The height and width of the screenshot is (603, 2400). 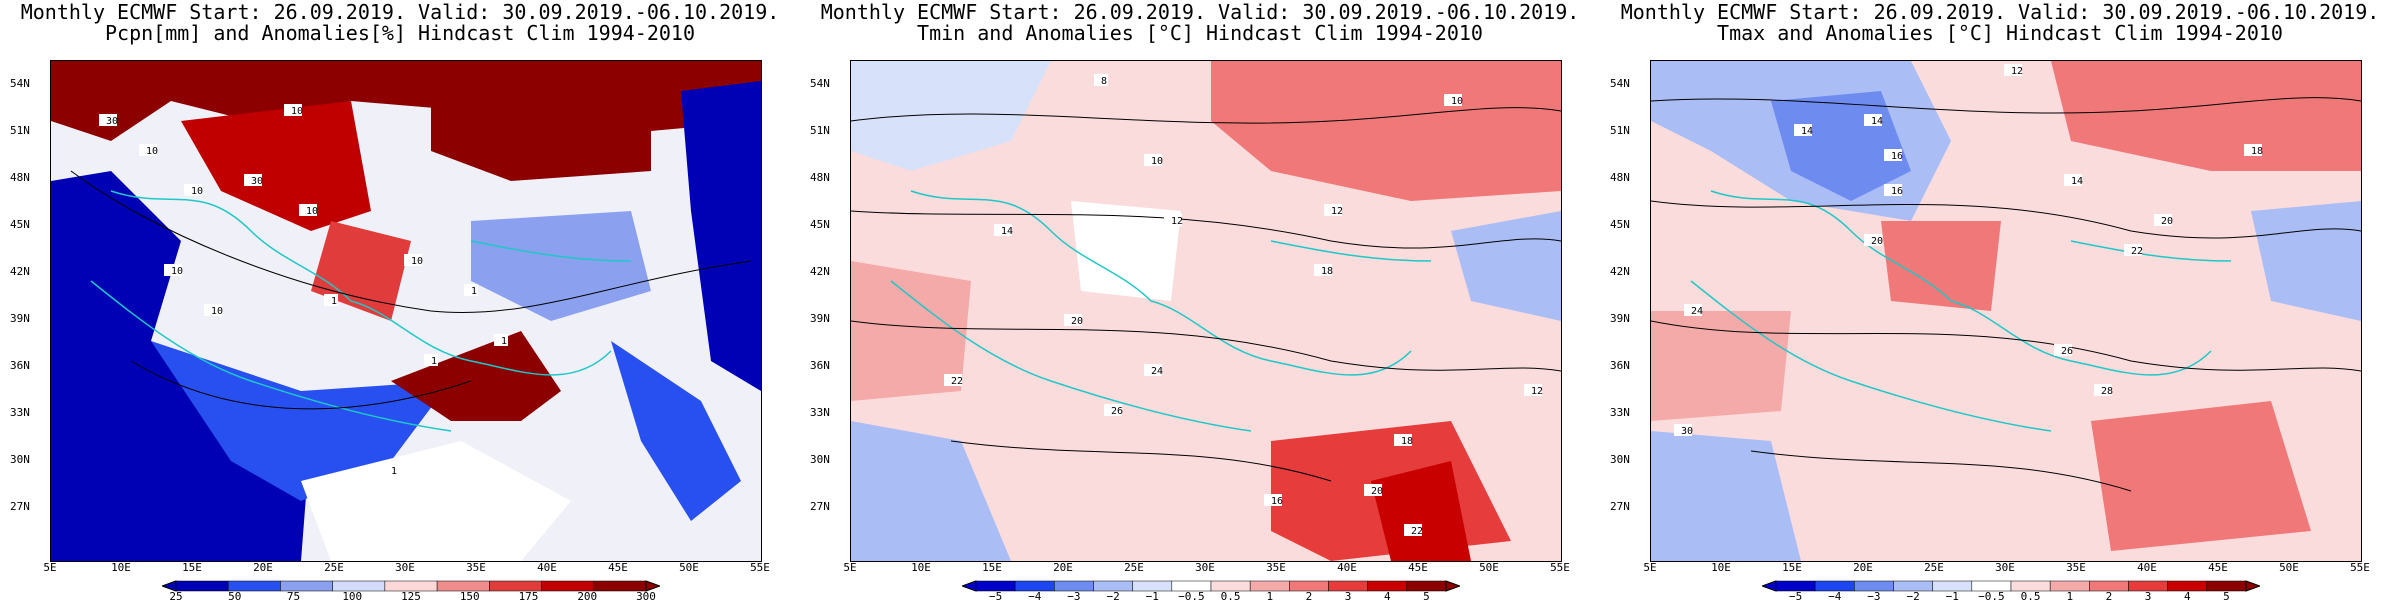 What do you see at coordinates (20, 365) in the screenshot?
I see `lat-tick-label: 36N` at bounding box center [20, 365].